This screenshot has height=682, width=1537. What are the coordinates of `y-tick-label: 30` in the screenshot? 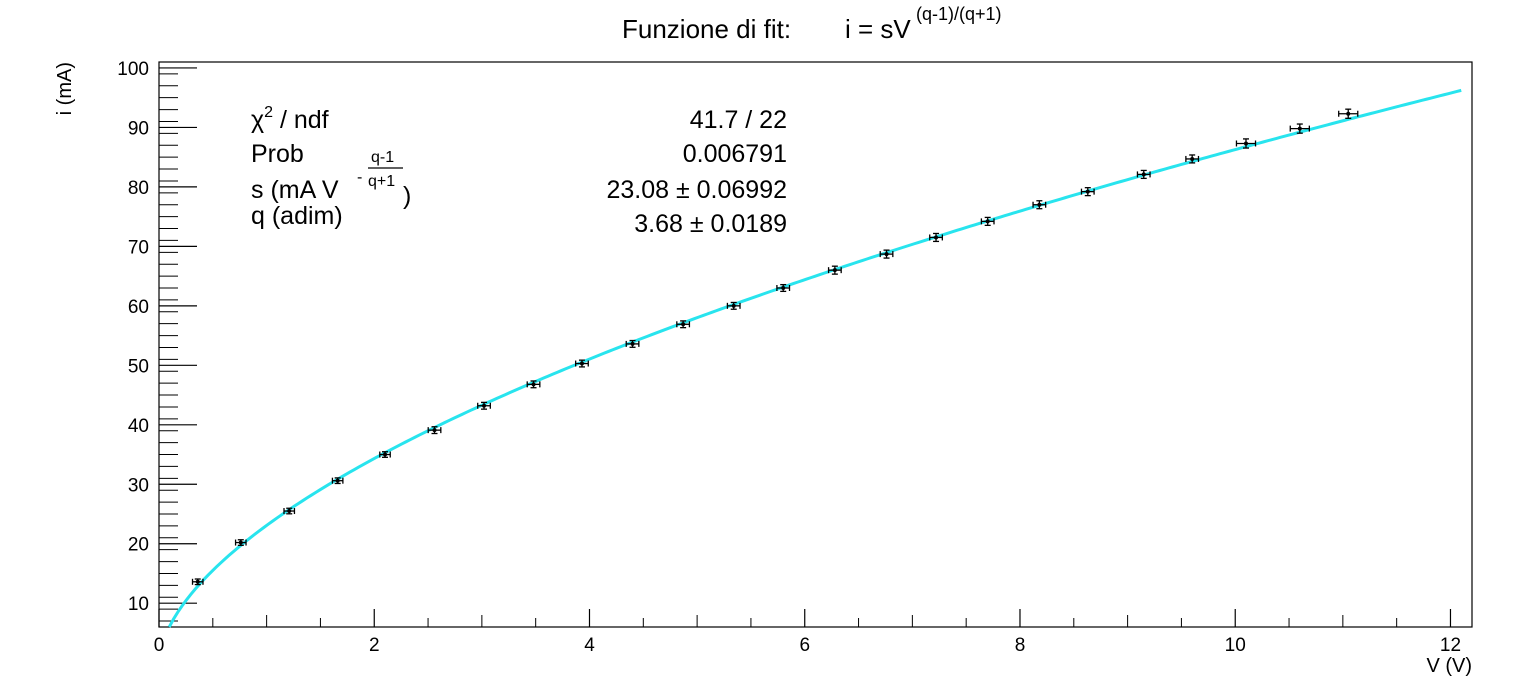 It's located at (138, 485).